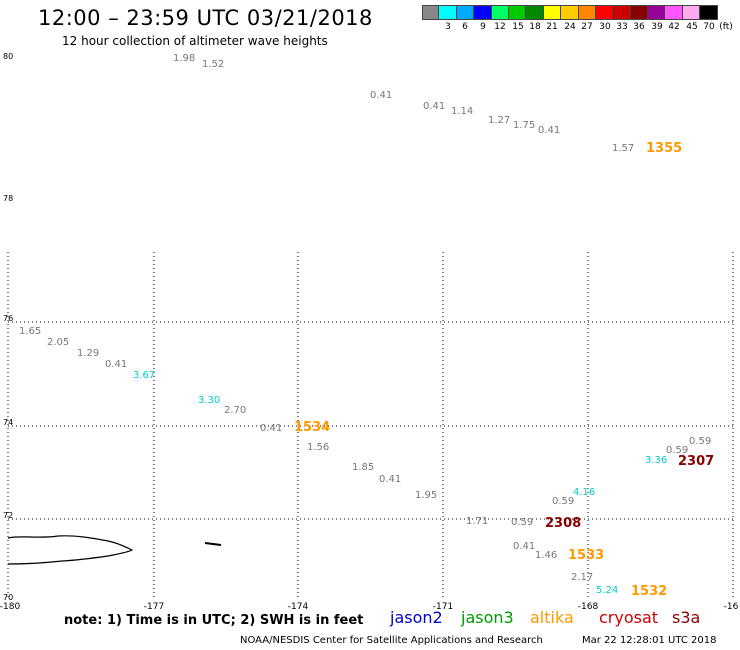 Image resolution: width=740 pixels, height=650 pixels. What do you see at coordinates (10, 607) in the screenshot?
I see `lon-label: -180` at bounding box center [10, 607].